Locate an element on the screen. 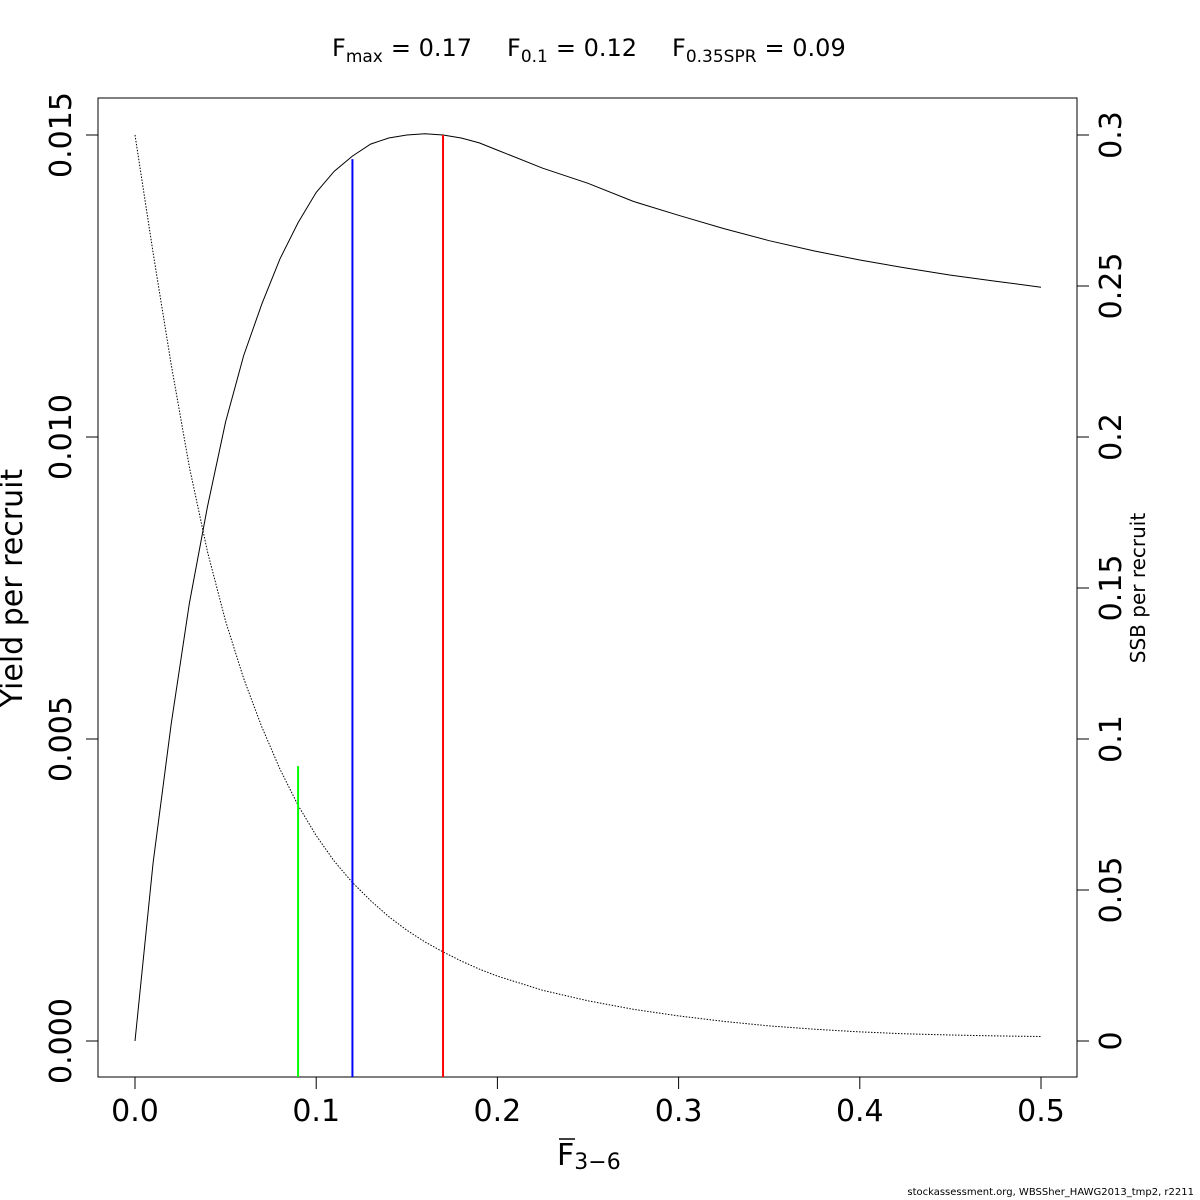  x-tick-label: 0.3 is located at coordinates (679, 1111).